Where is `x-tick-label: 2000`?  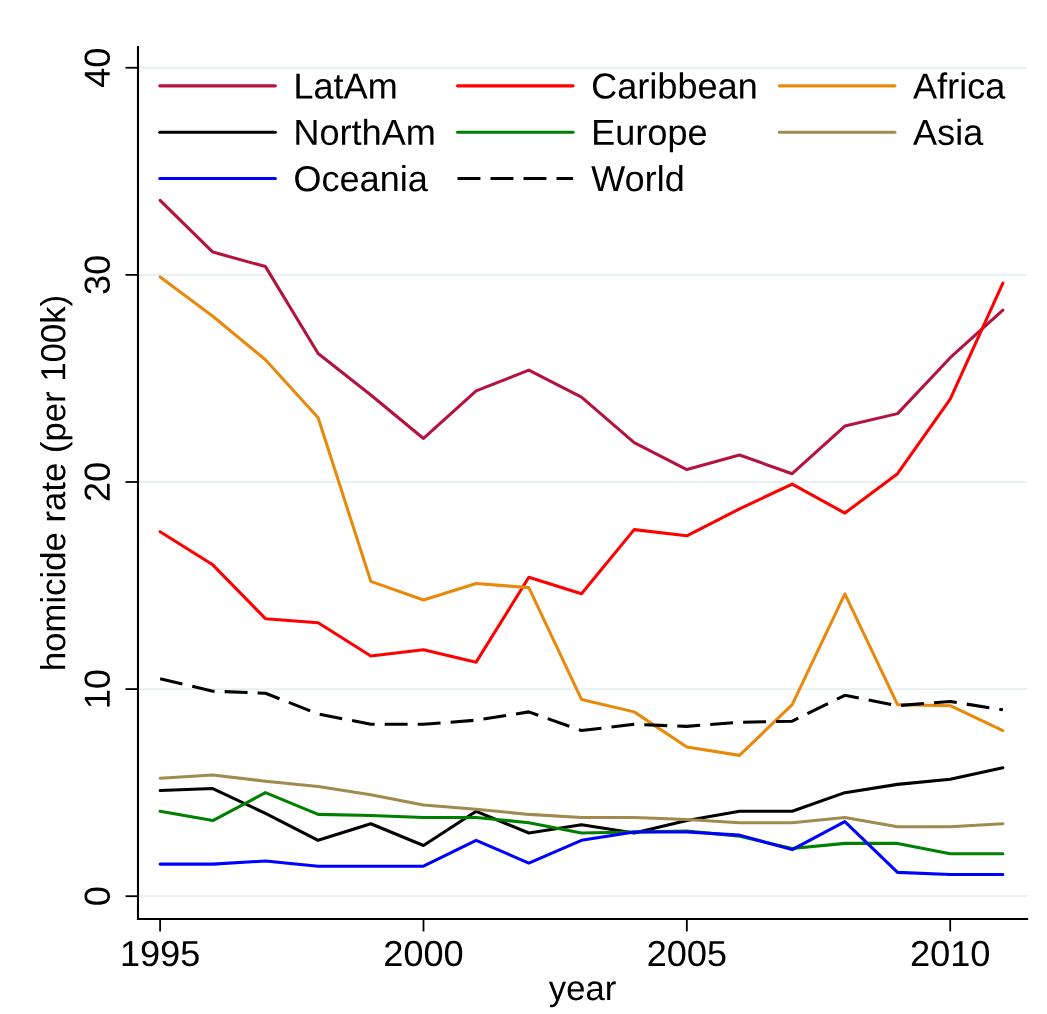
x-tick-label: 2000 is located at coordinates (424, 953).